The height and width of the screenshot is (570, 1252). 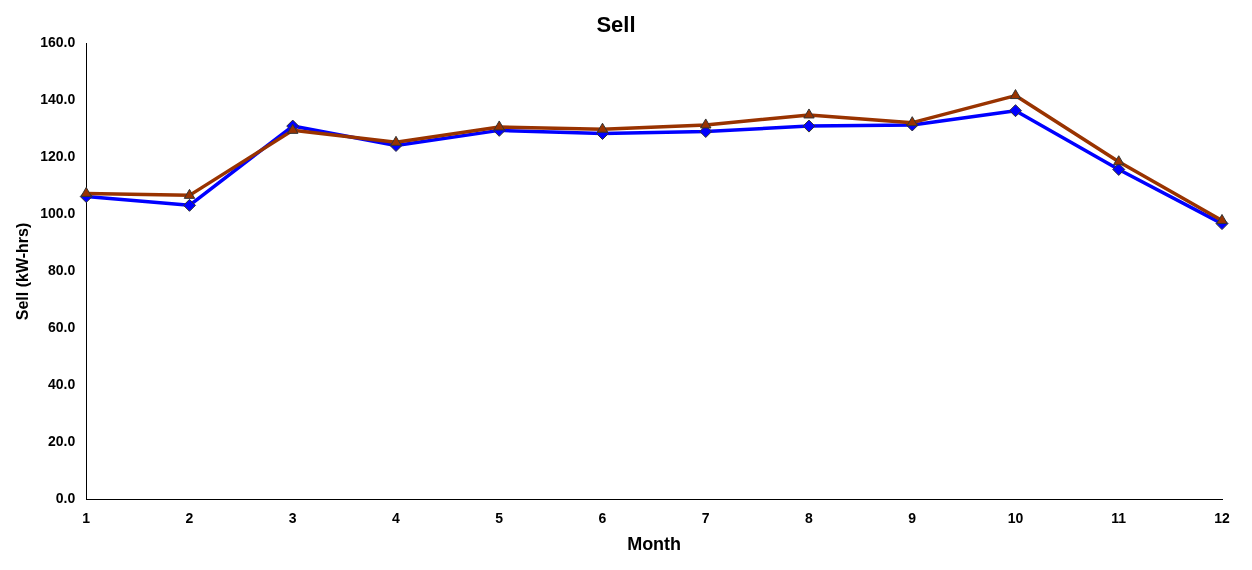 I want to click on x-tick-label: 2, so click(x=189, y=517).